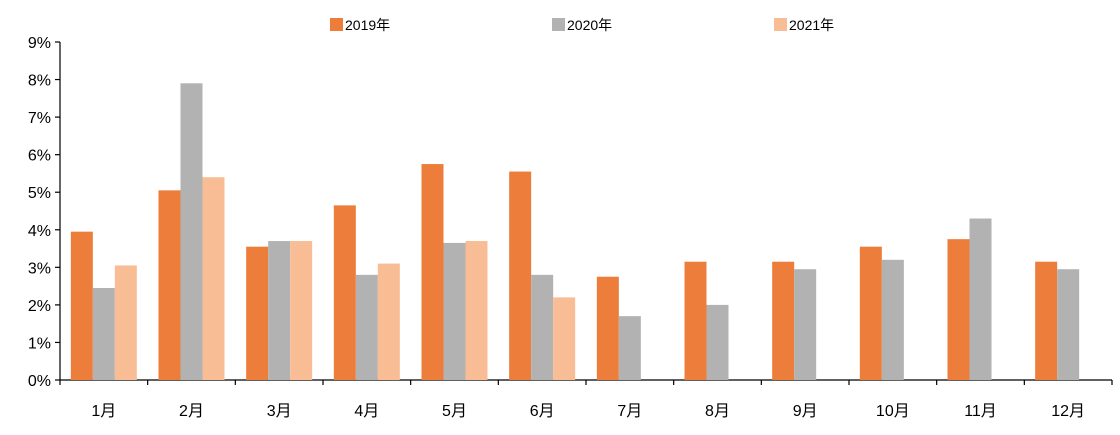 The image size is (1120, 435). What do you see at coordinates (893, 411) in the screenshot?
I see `x-category-label: 10月` at bounding box center [893, 411].